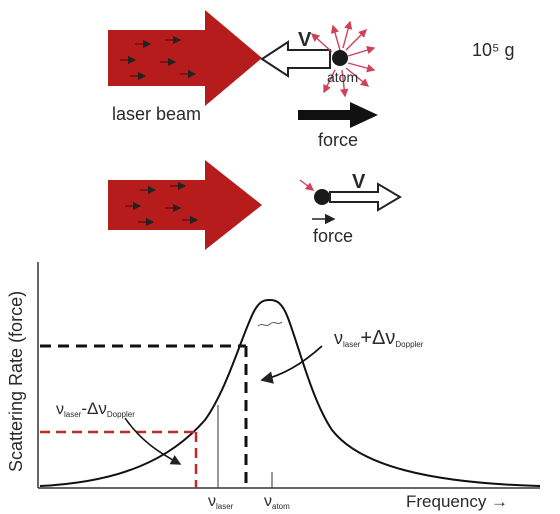 Image resolution: width=560 pixels, height=514 pixels. I want to click on annotation-arrow-plus, so click(291, 364).